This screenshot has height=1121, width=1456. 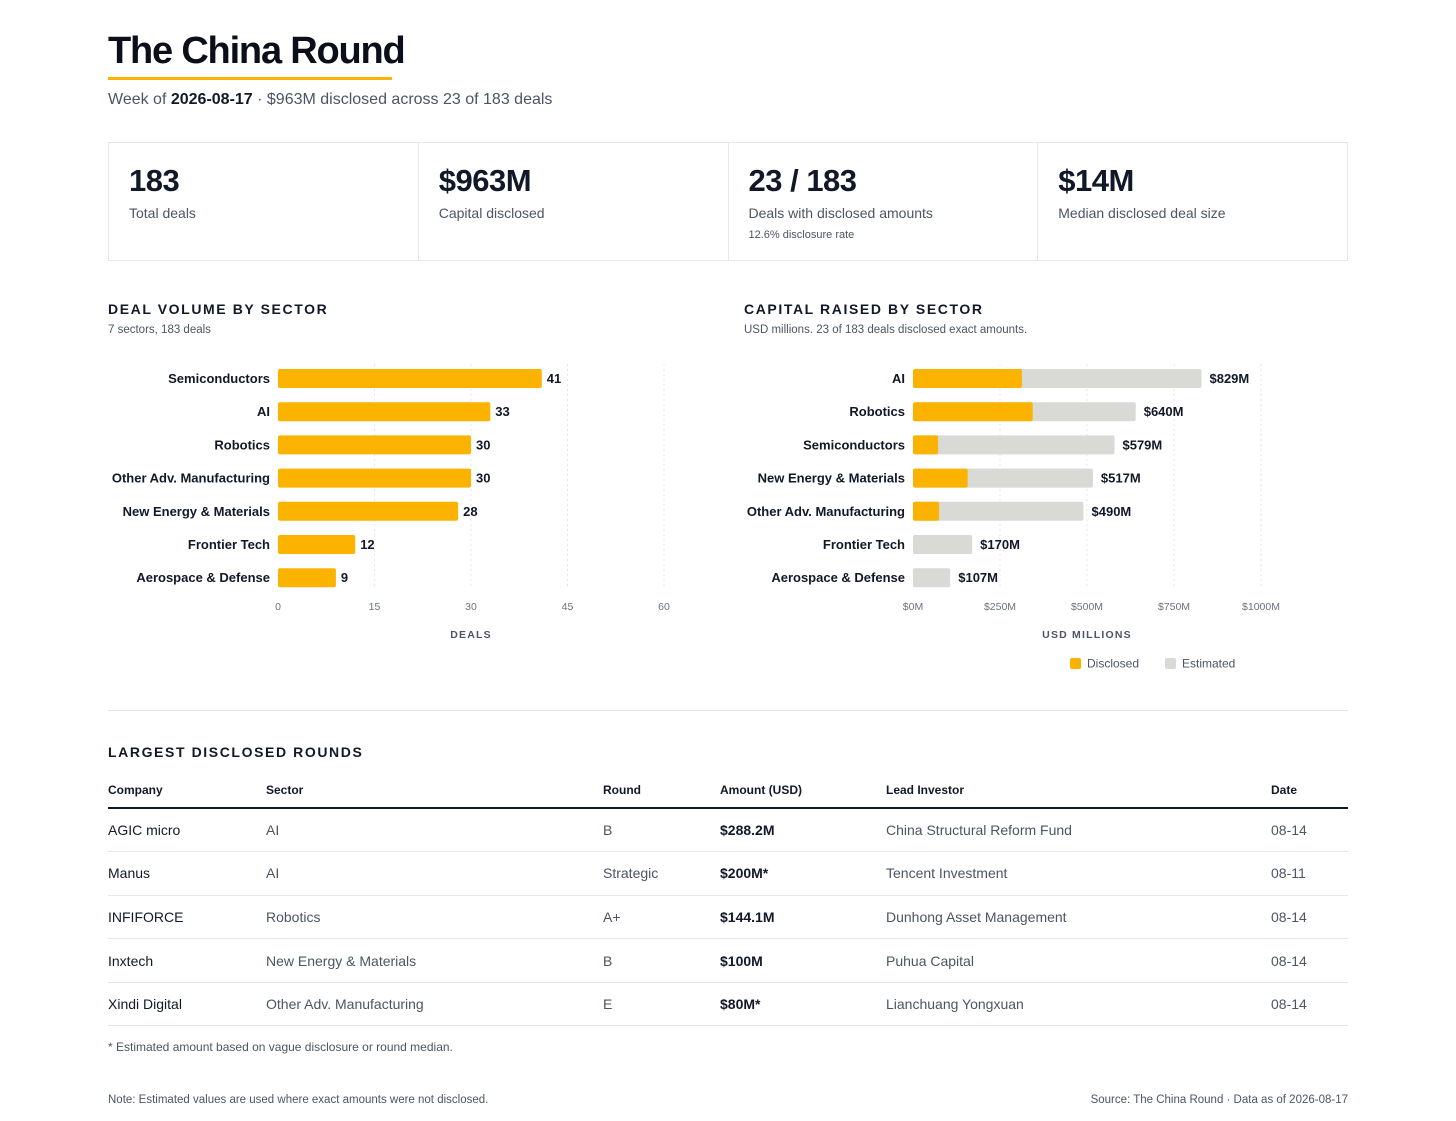 I want to click on bar-estimated-semiconductors, so click(x=1014, y=445).